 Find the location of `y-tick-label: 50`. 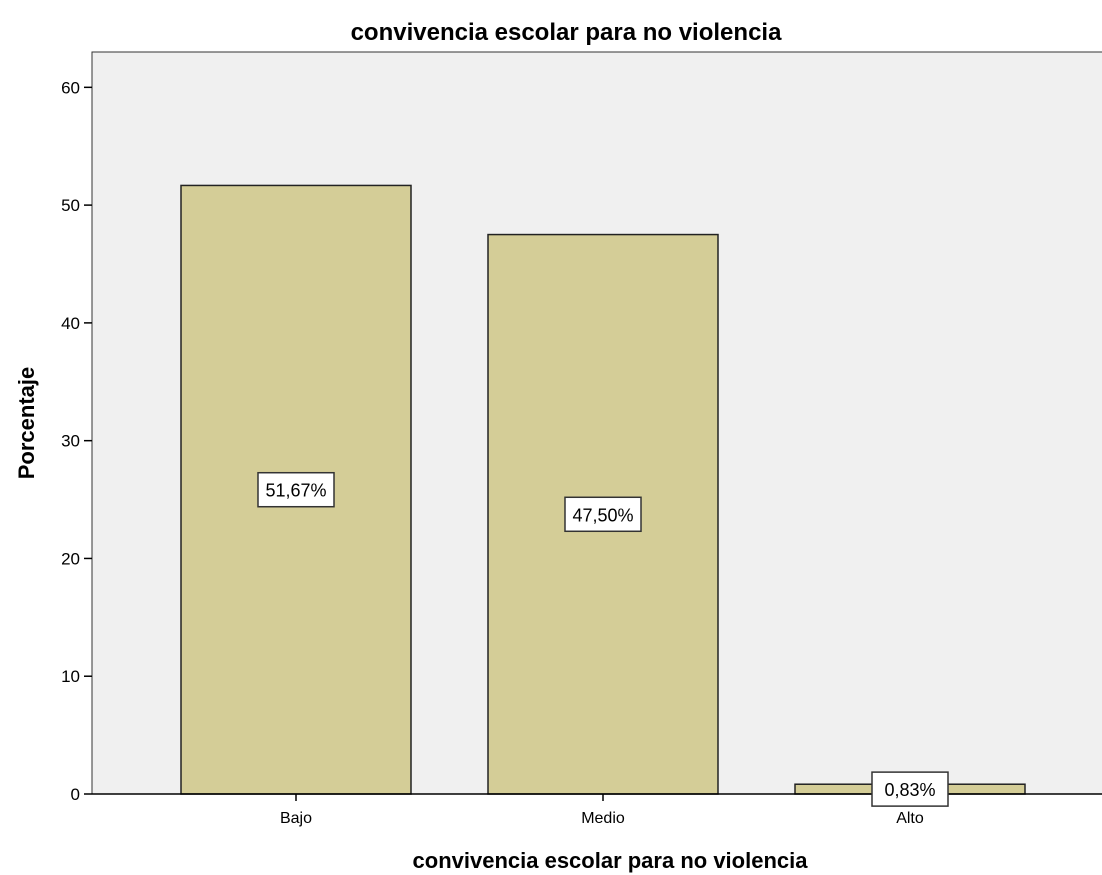

y-tick-label: 50 is located at coordinates (70, 205).